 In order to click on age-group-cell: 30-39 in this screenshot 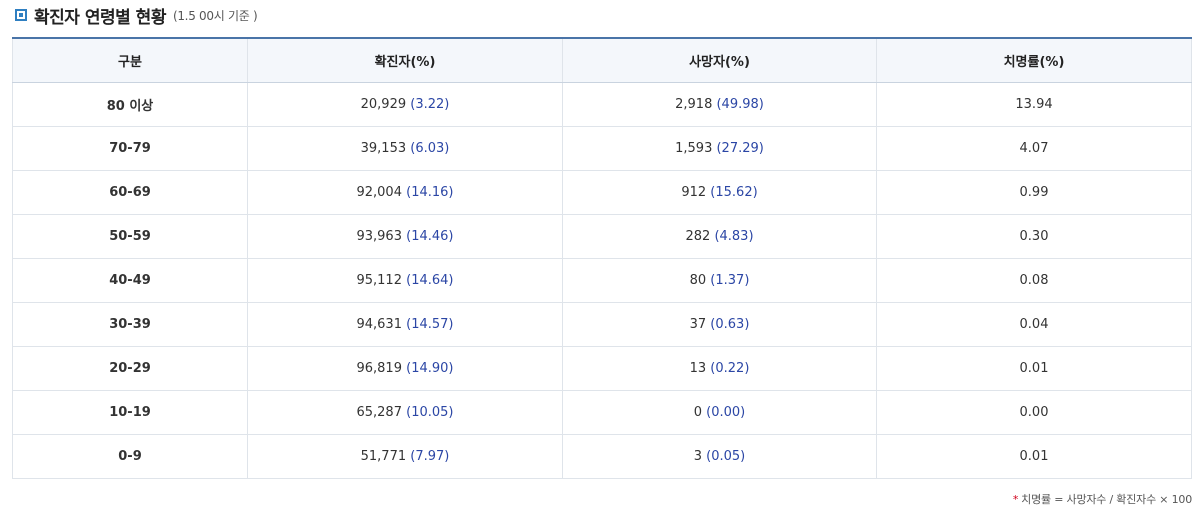, I will do `click(130, 324)`.